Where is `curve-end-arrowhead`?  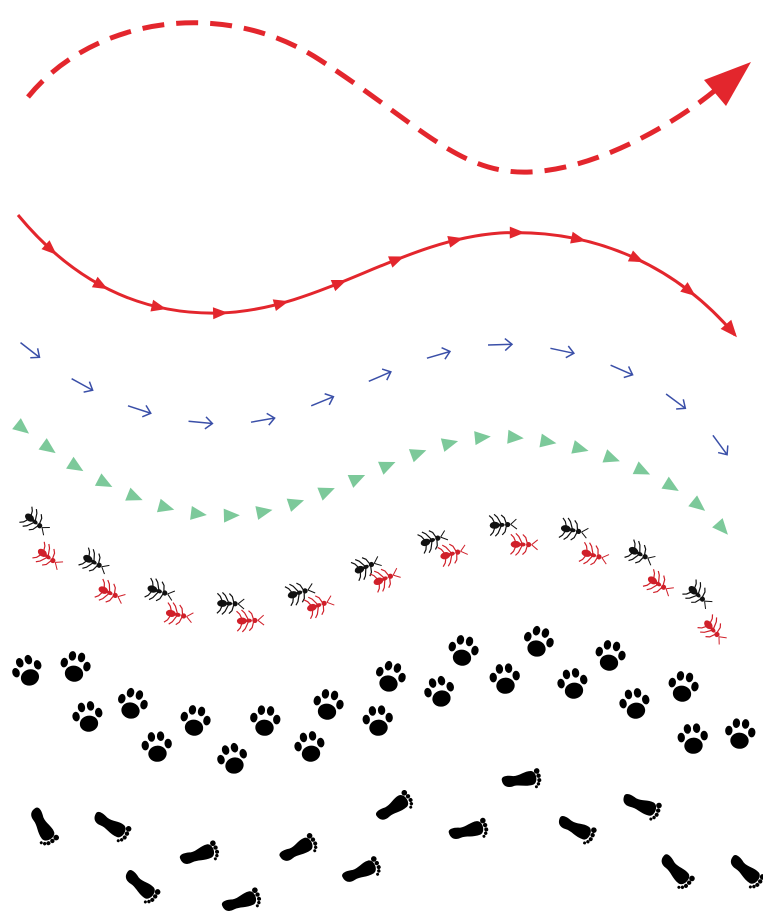
curve-end-arrowhead is located at coordinates (728, 328).